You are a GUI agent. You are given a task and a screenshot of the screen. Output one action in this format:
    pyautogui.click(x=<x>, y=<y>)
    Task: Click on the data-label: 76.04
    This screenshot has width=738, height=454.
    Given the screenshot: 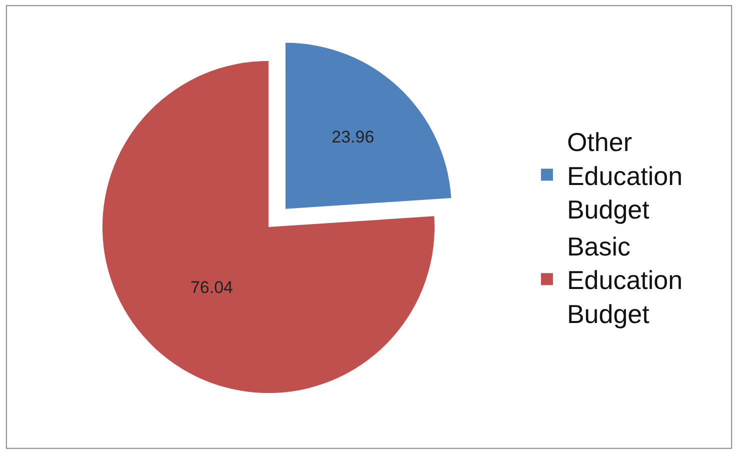 What is the action you would take?
    pyautogui.click(x=211, y=288)
    